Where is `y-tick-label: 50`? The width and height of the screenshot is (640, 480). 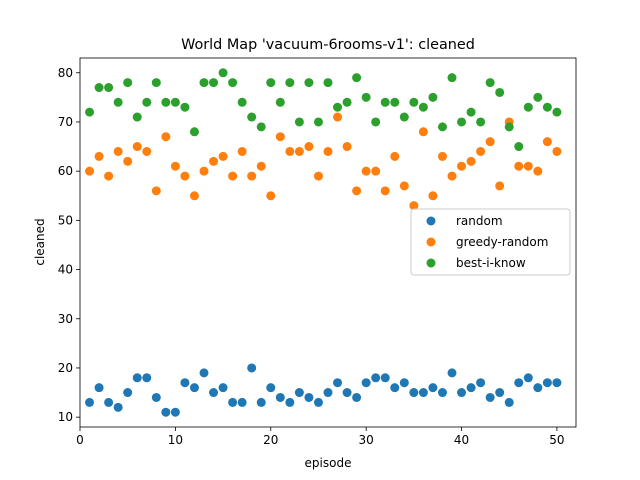 y-tick-label: 50 is located at coordinates (65, 220).